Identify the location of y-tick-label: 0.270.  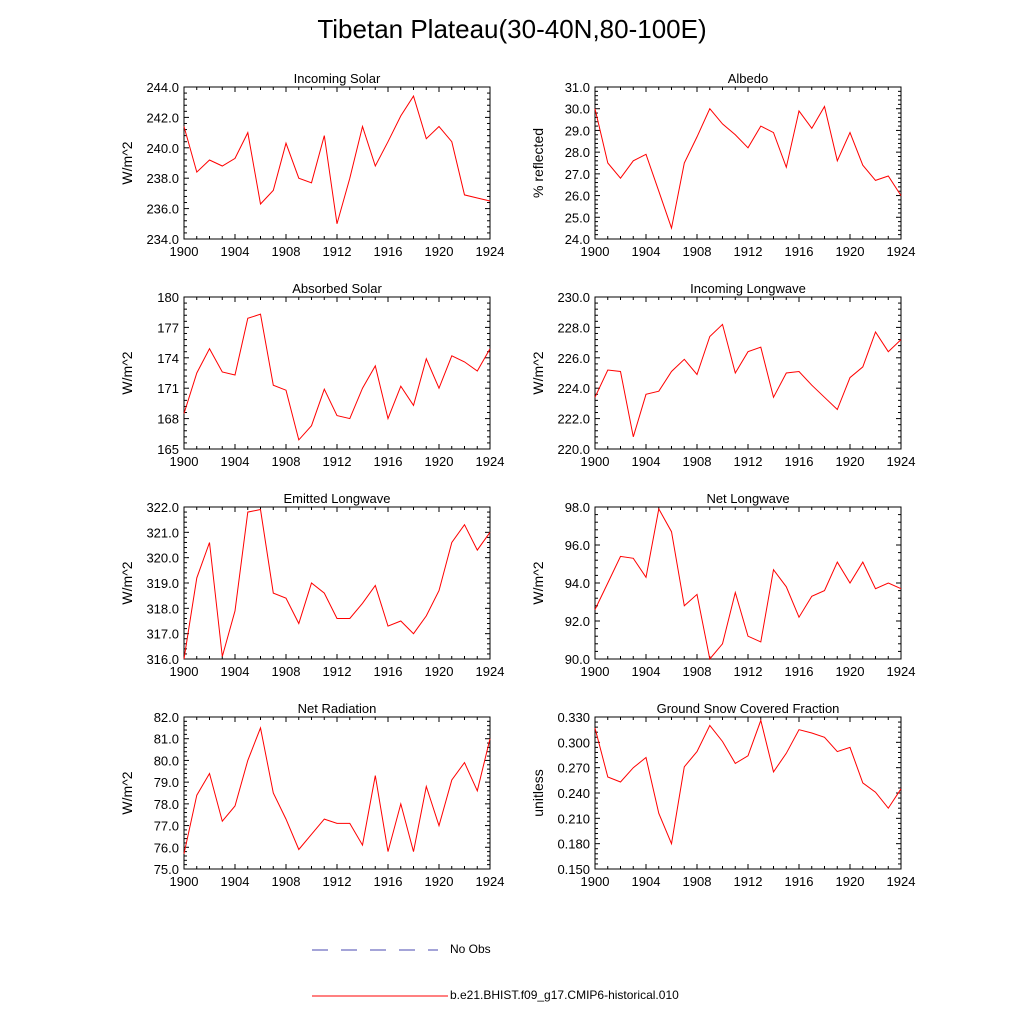
(573, 768).